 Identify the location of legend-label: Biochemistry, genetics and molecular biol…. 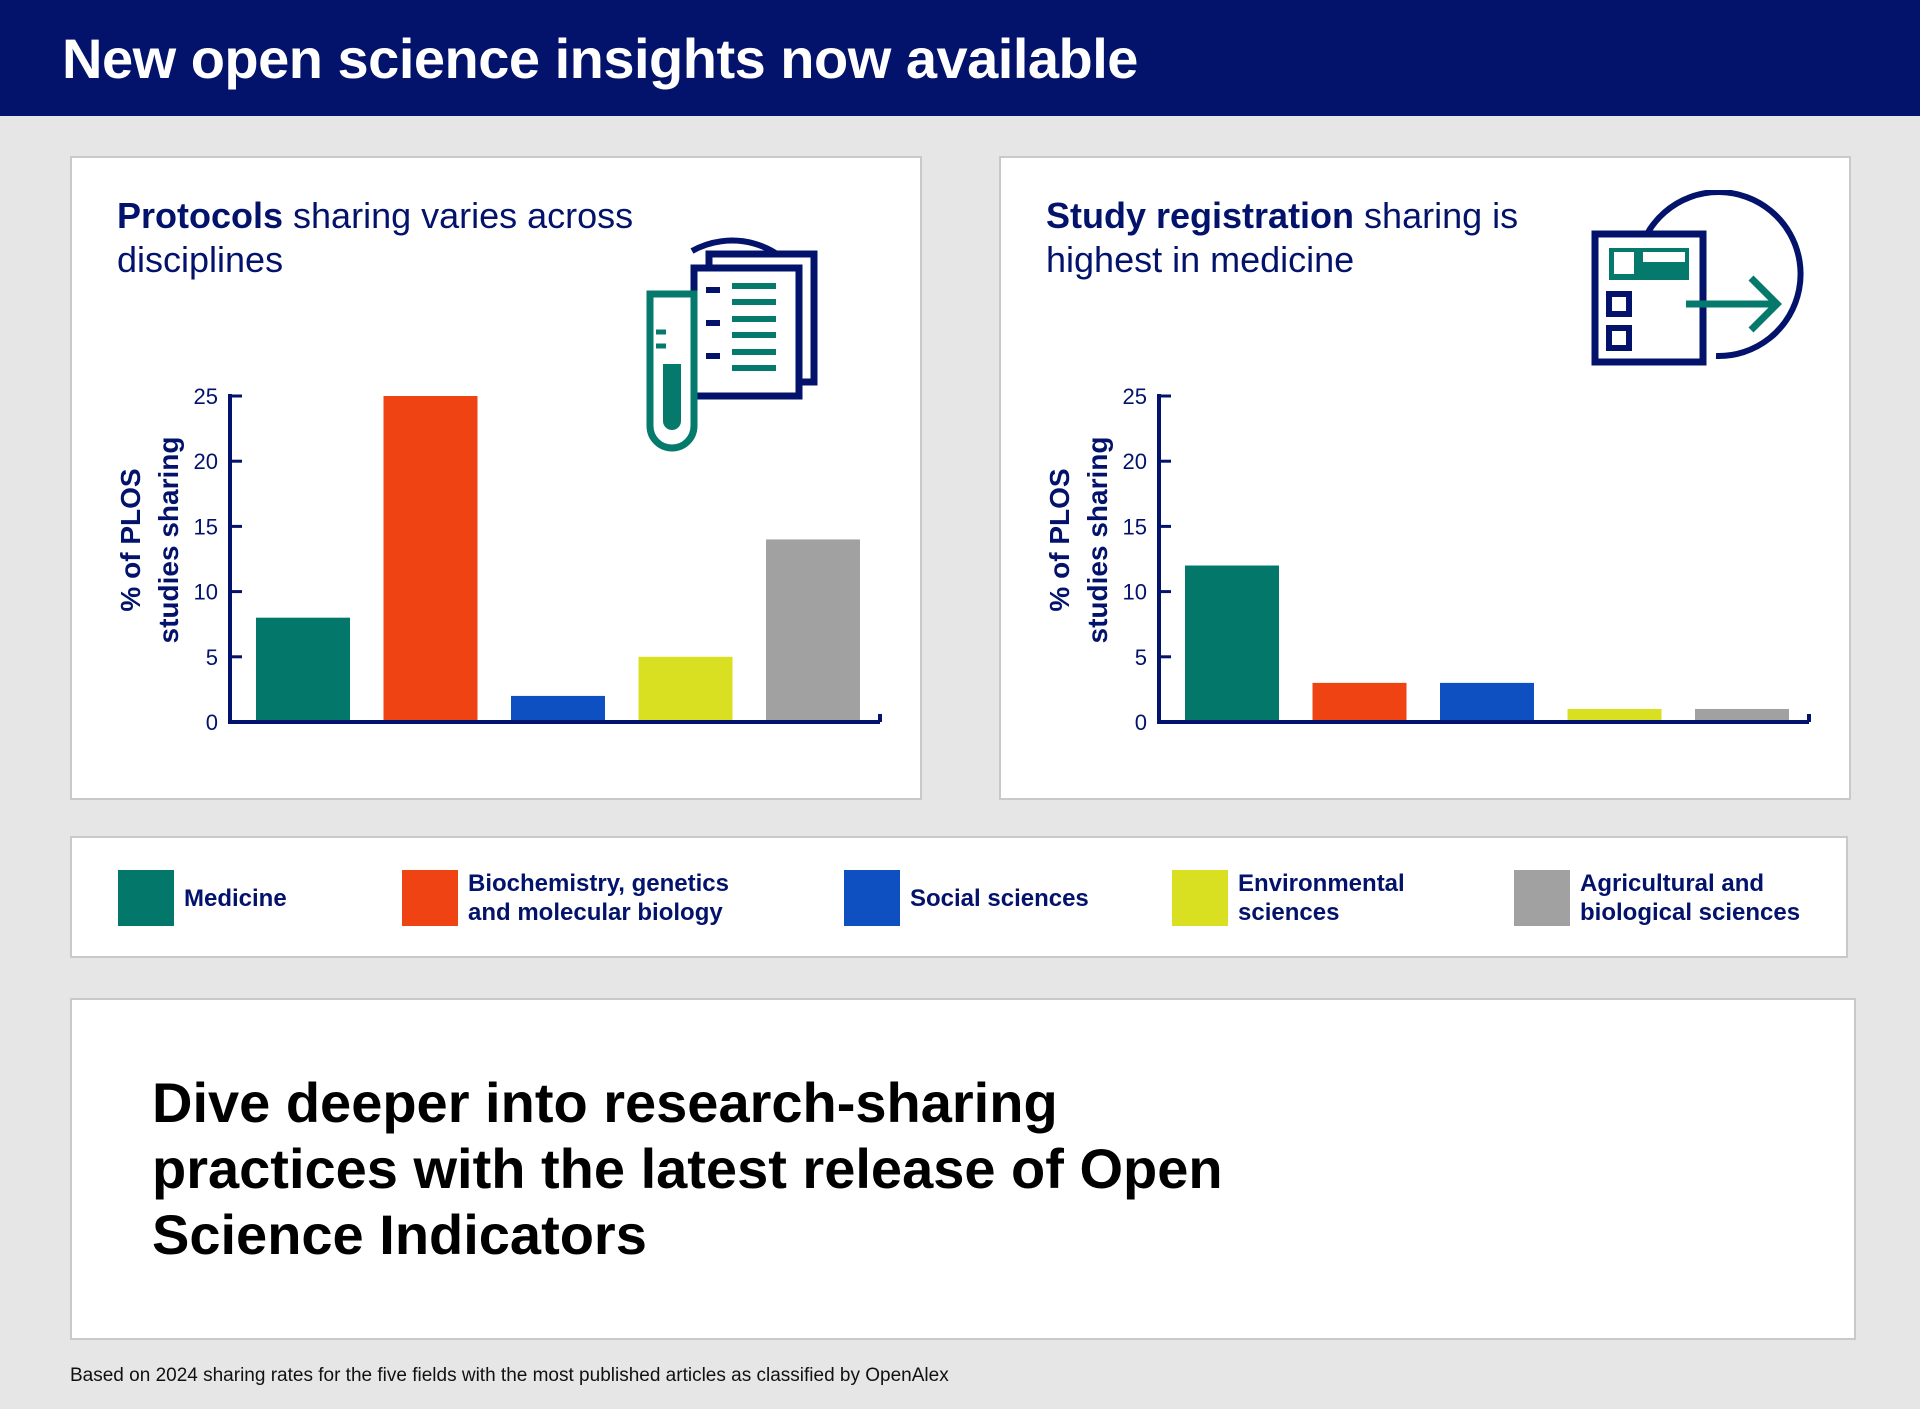
(598, 898).